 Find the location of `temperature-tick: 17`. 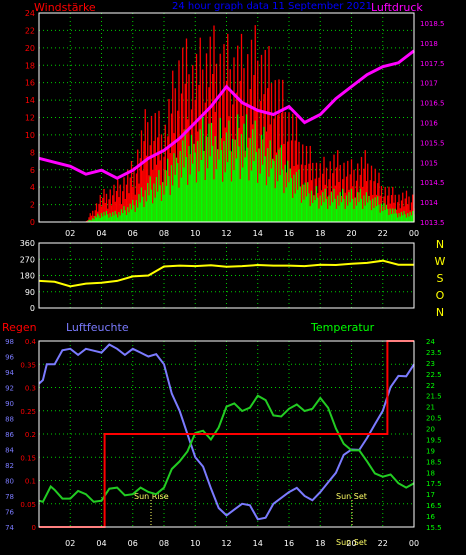

temperature-tick: 17 is located at coordinates (430, 495).